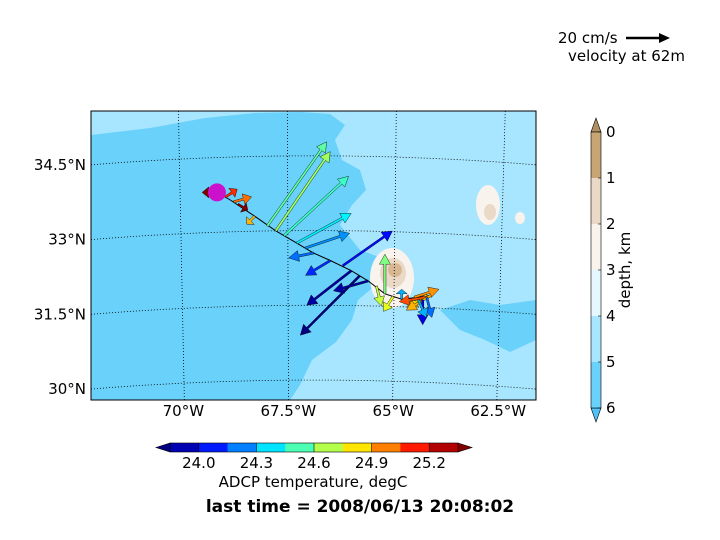 The image size is (720, 540). I want to click on temp-colorbar-tick-label: 24.6, so click(313, 463).